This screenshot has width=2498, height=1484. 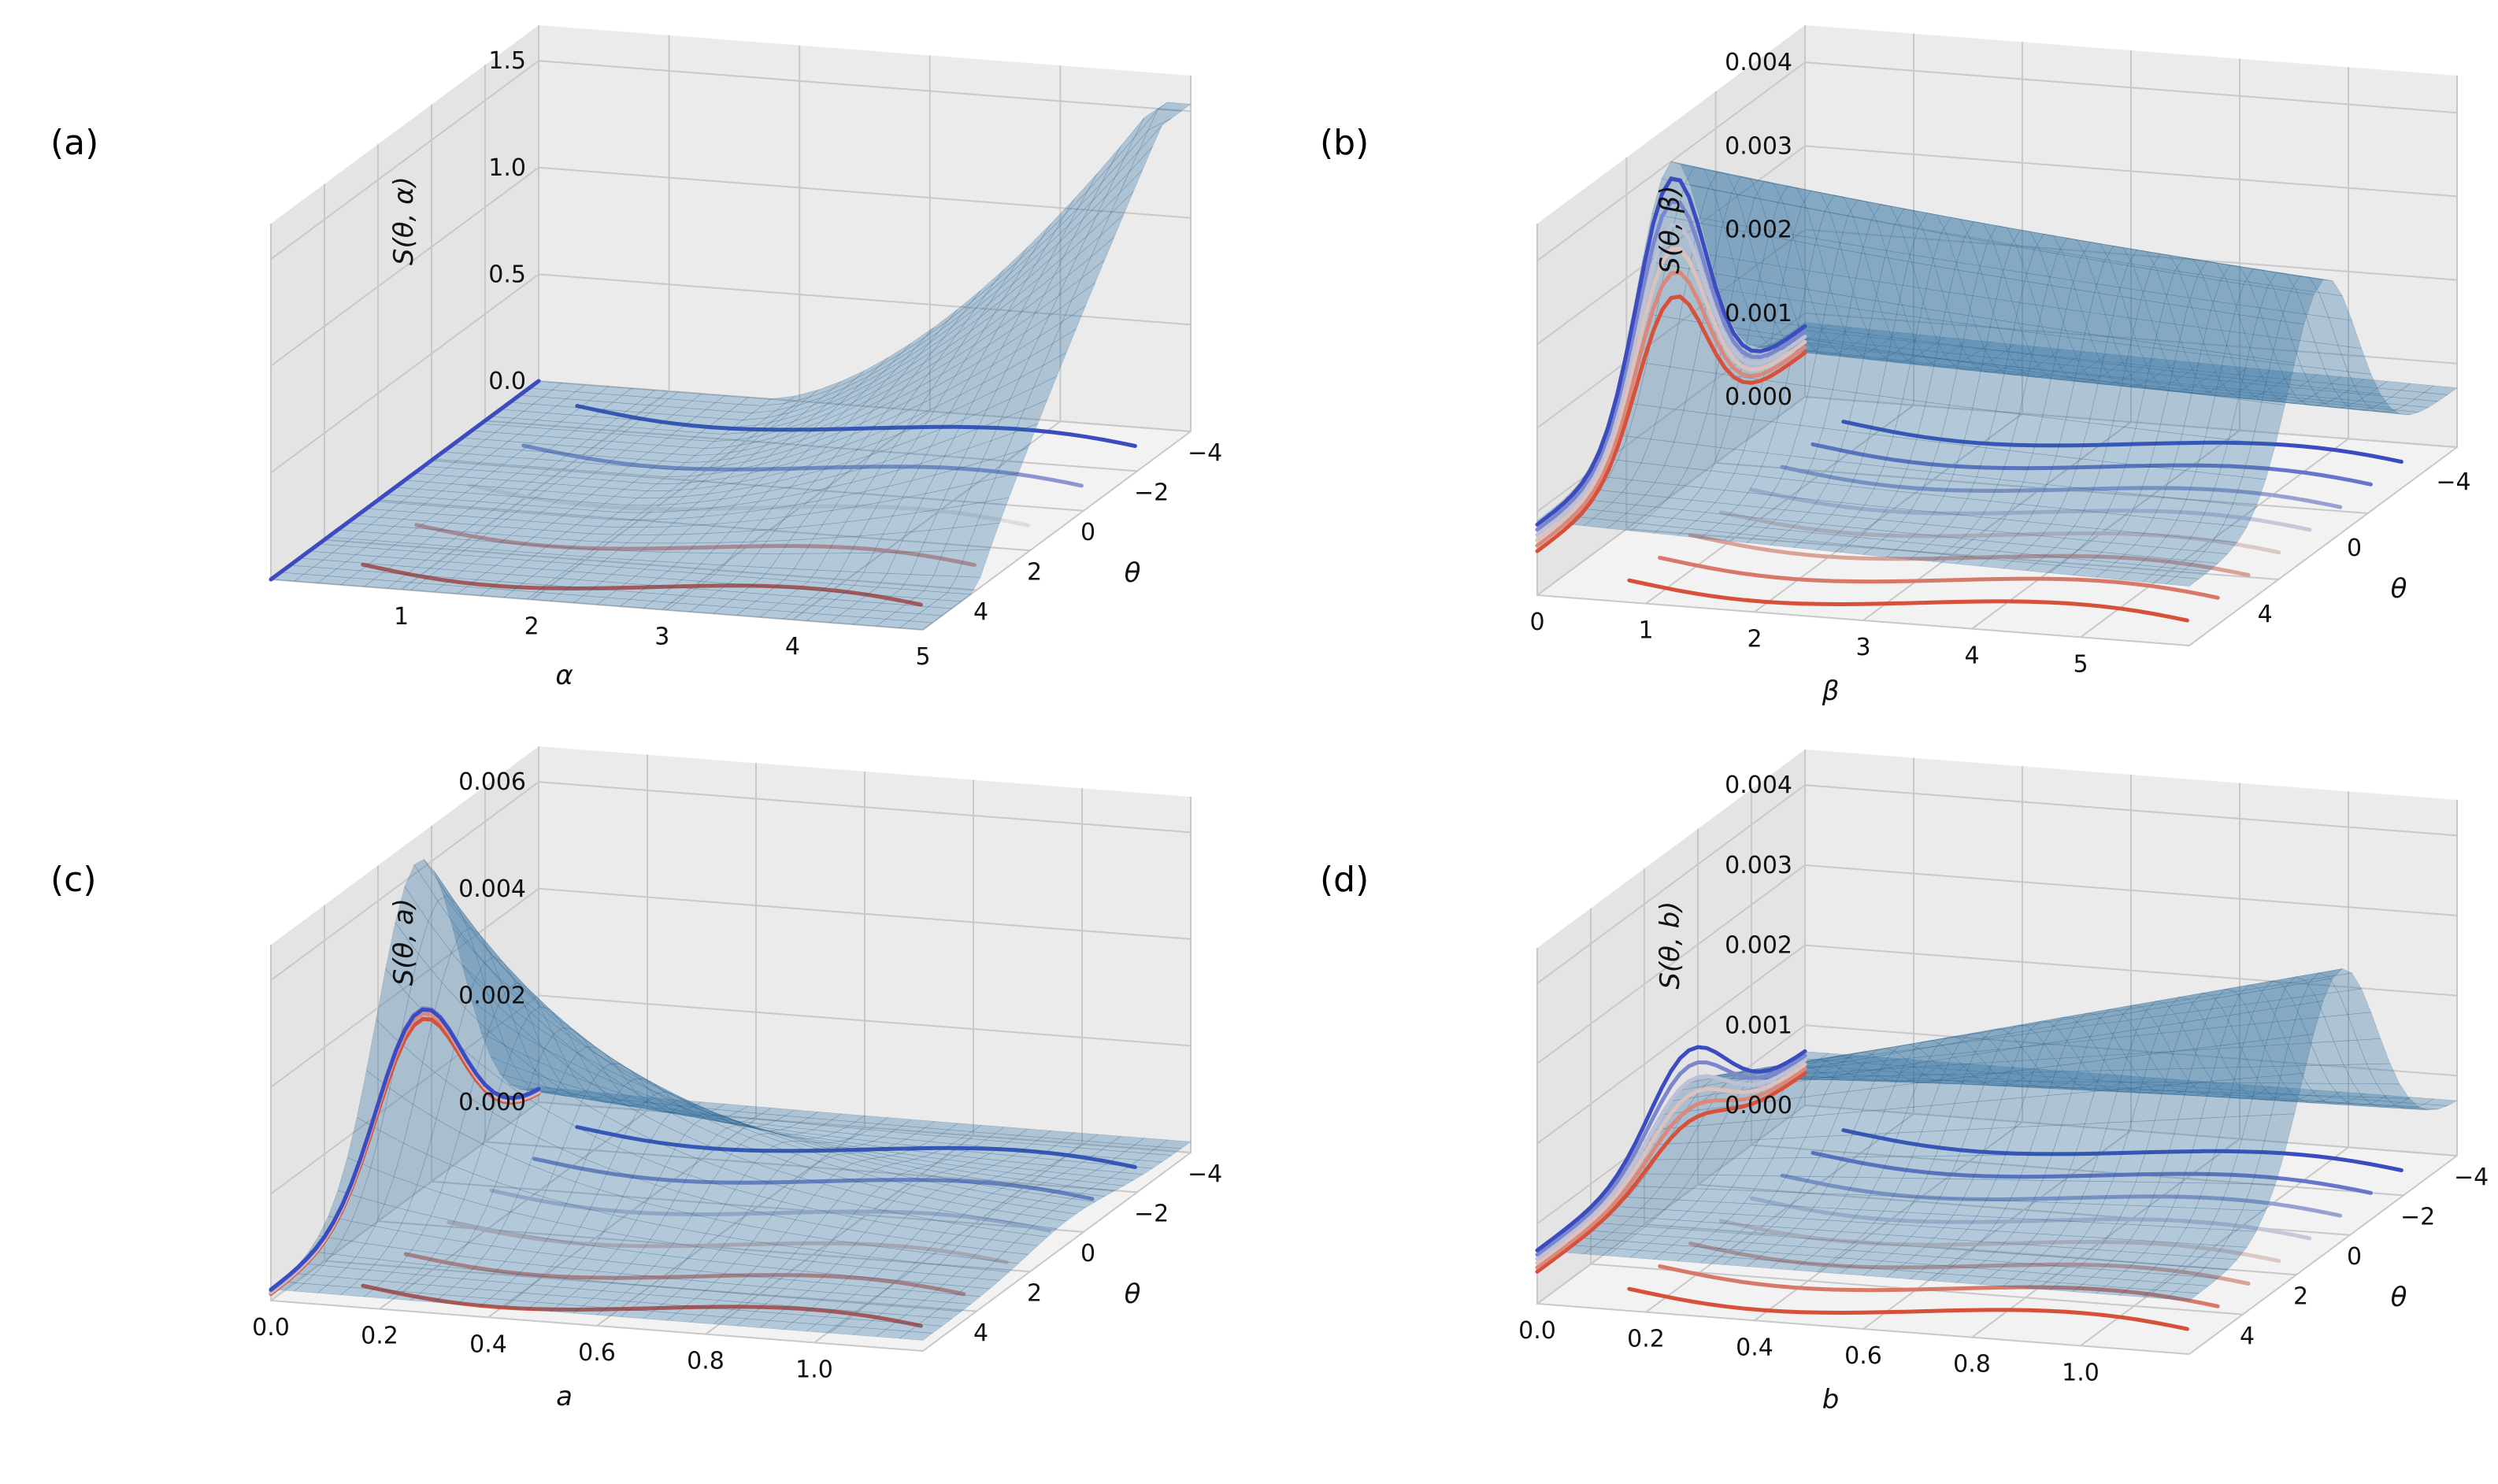 I want to click on y-tick-label: 0, so click(x=1087, y=533).